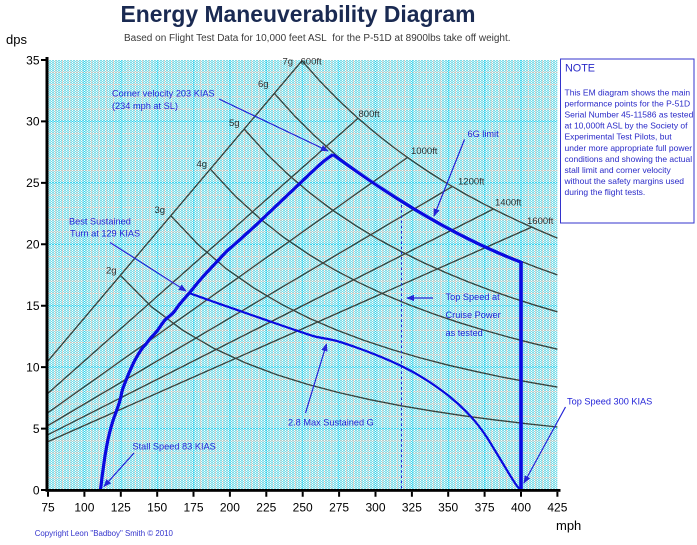 Image resolution: width=697 pixels, height=545 pixels. I want to click on svg-text:conditions and showing the act: conditions and showing the actual, so click(629, 159).